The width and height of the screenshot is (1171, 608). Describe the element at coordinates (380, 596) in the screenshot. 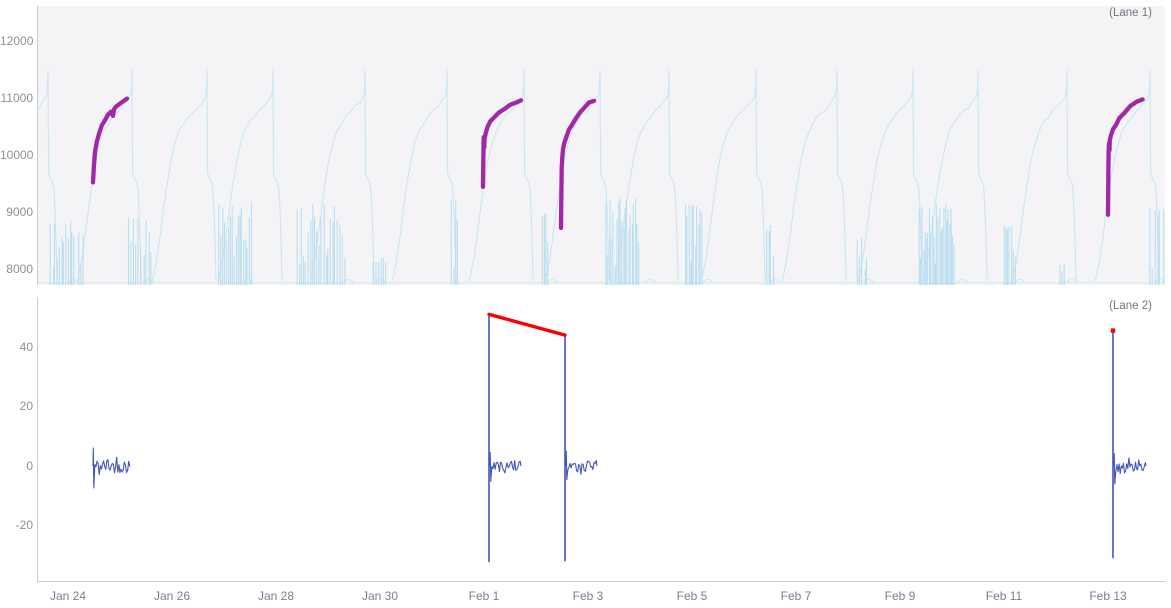

I see `xtick-label: Jan 30` at that location.